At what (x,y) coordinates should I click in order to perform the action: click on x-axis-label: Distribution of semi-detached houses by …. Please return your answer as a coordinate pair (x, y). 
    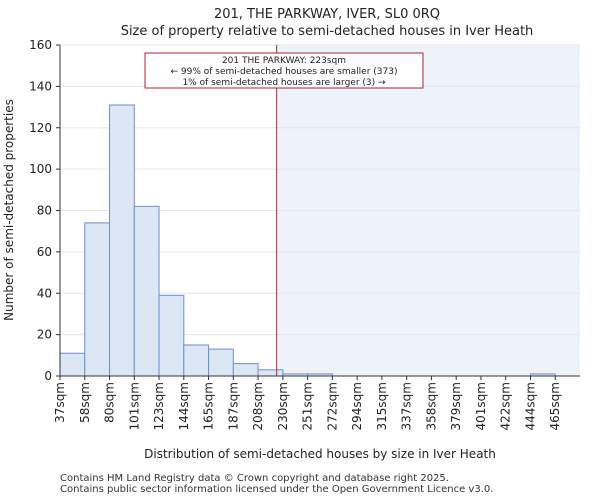
    Looking at the image, I should click on (320, 454).